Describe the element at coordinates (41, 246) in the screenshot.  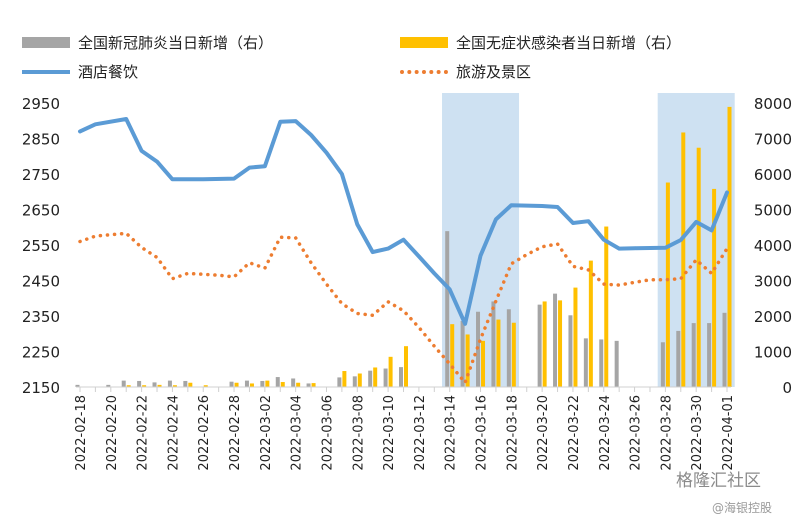
I see `left-tick-label: 2550` at that location.